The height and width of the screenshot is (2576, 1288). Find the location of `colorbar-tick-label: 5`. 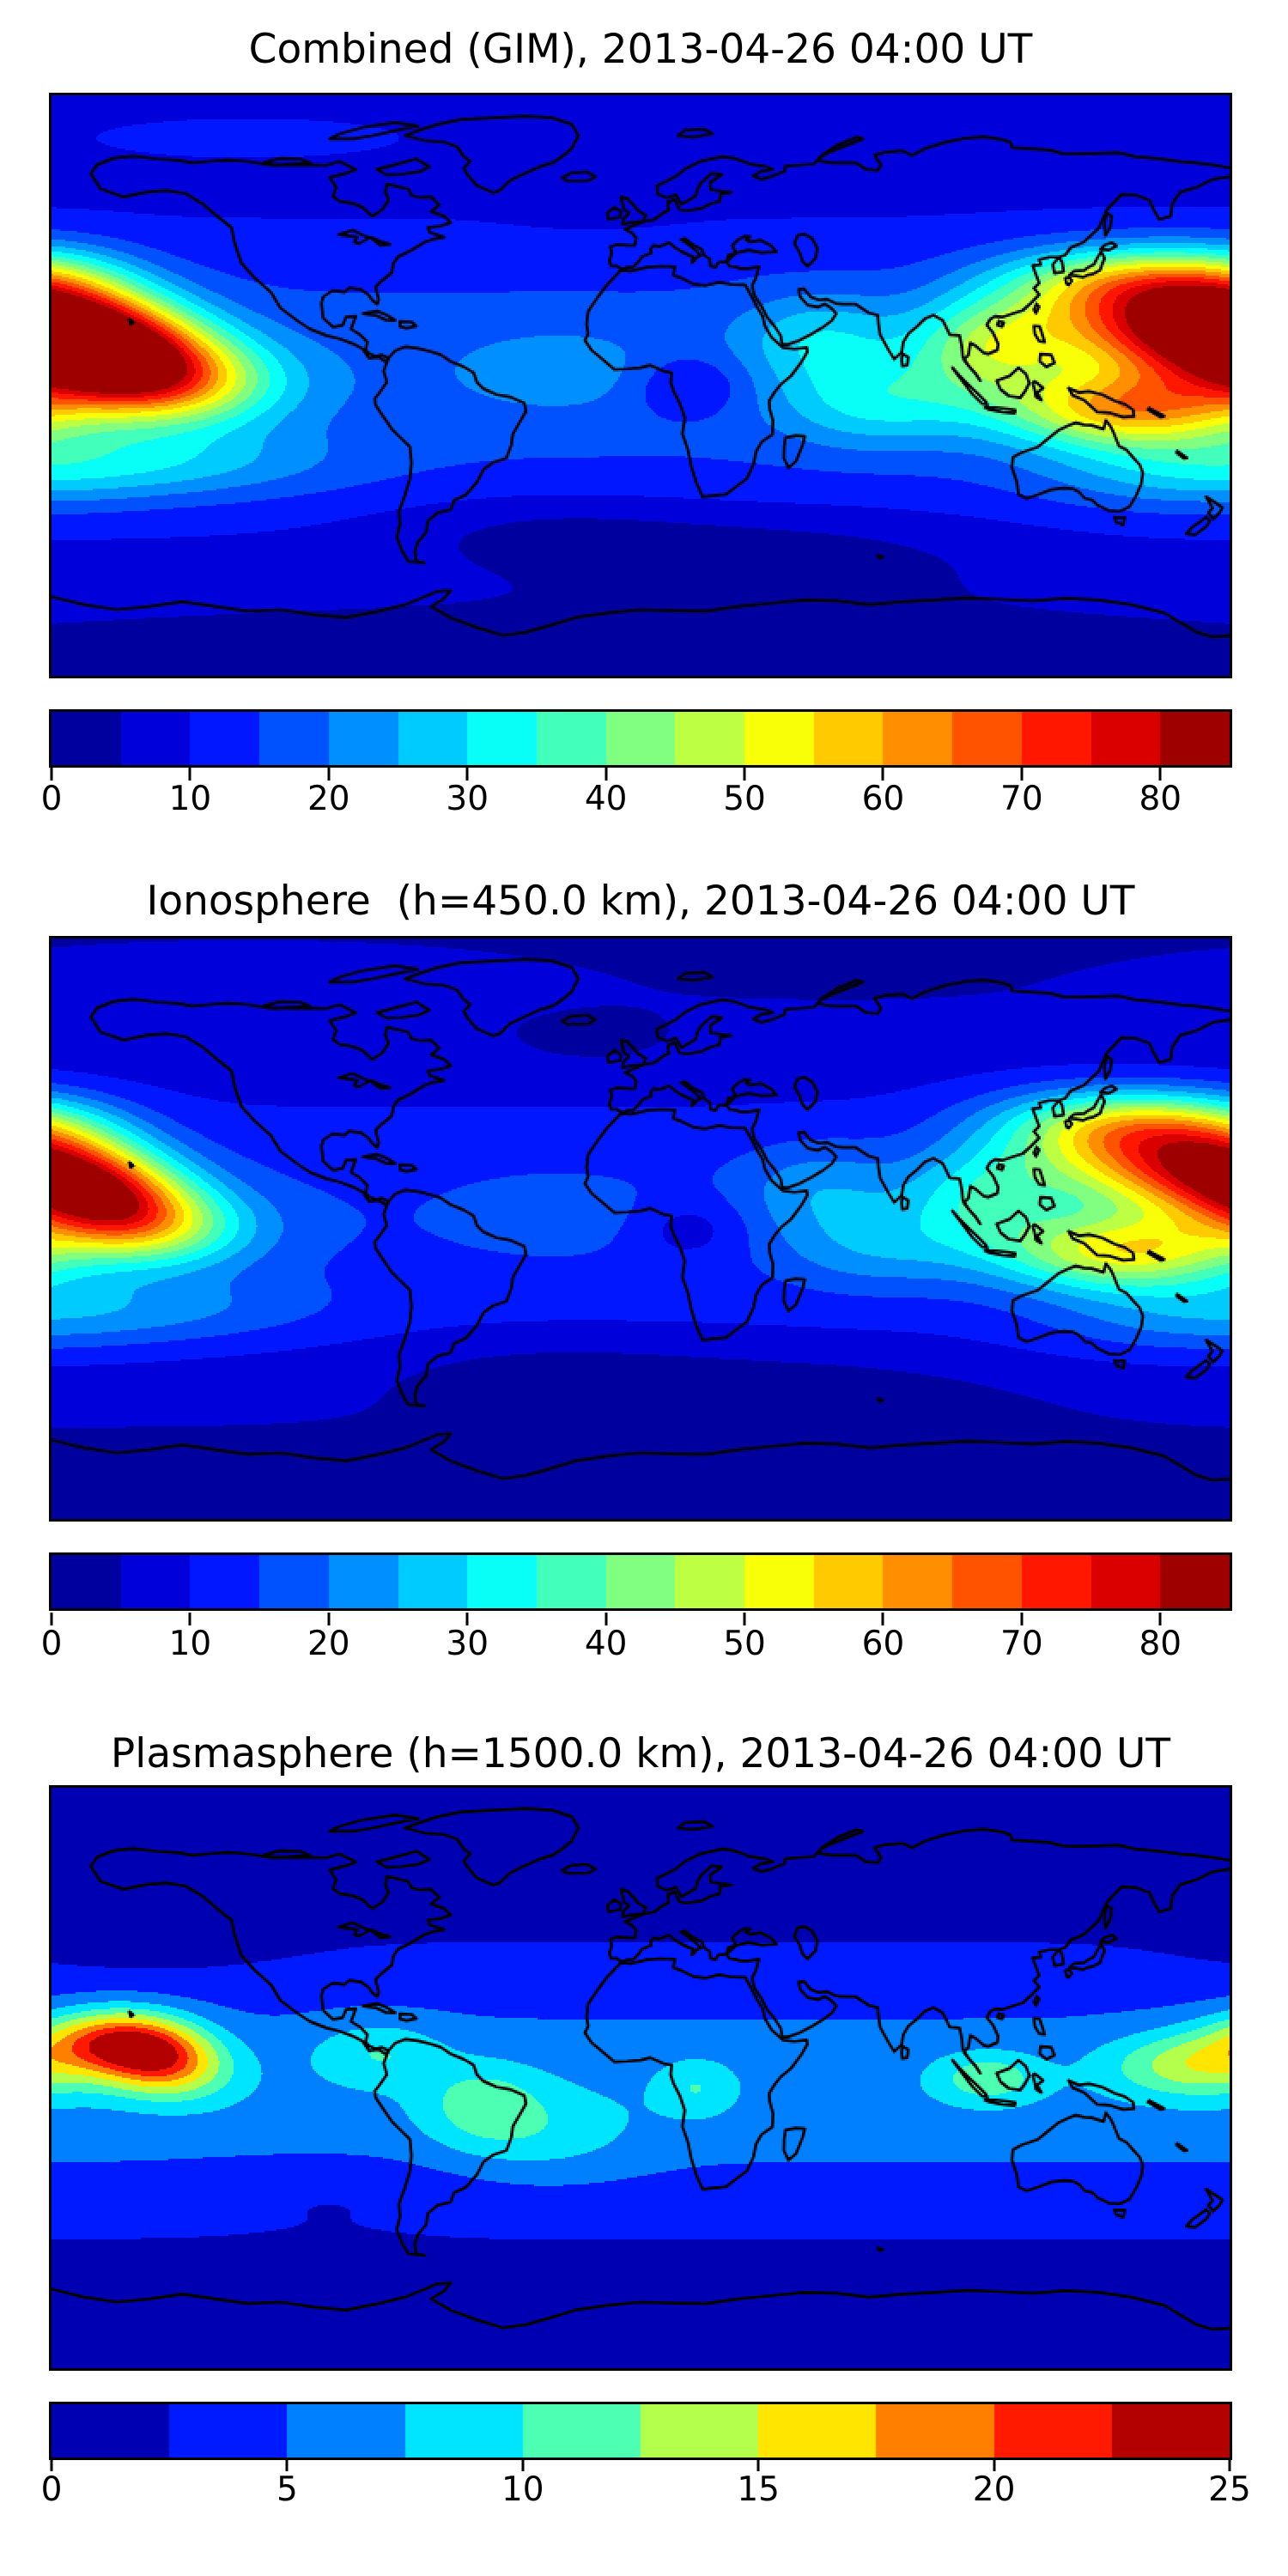

colorbar-tick-label: 5 is located at coordinates (287, 2489).